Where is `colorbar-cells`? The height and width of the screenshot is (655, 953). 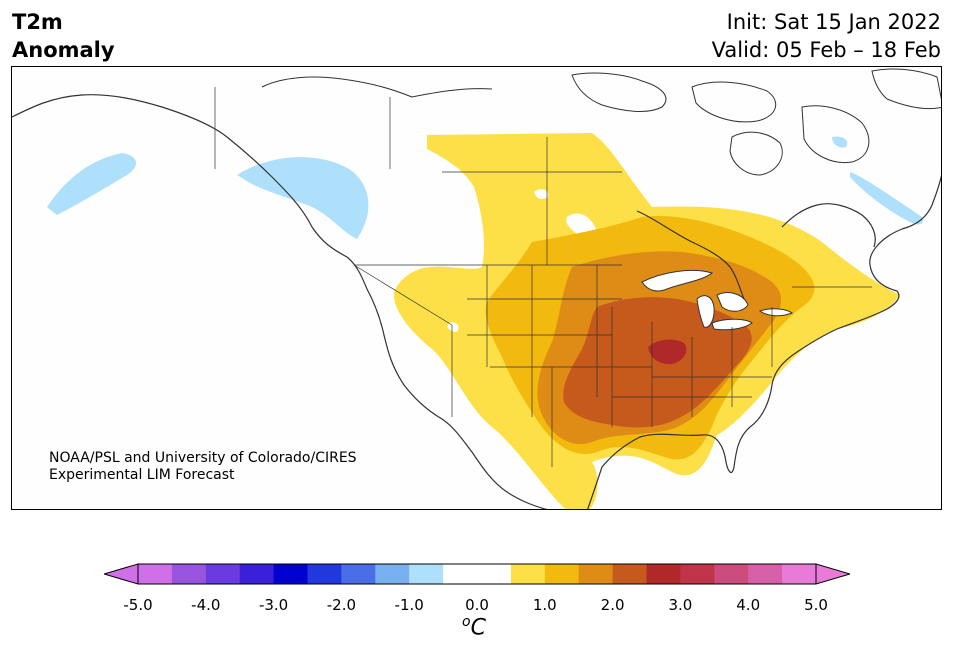 colorbar-cells is located at coordinates (477, 574).